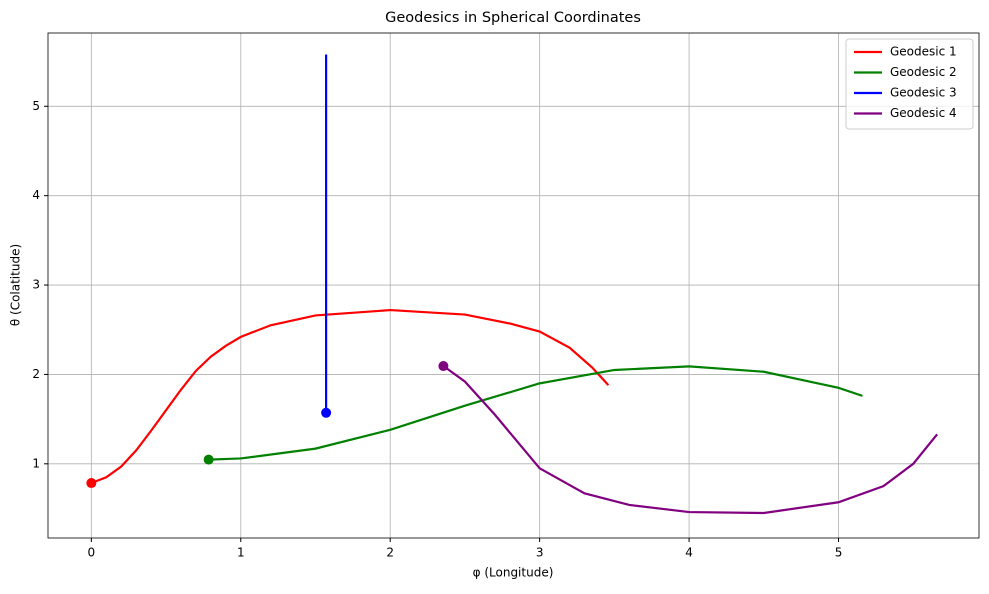 The height and width of the screenshot is (594, 989). Describe the element at coordinates (513, 573) in the screenshot. I see `x-axis-label: φ (Longitude)` at that location.